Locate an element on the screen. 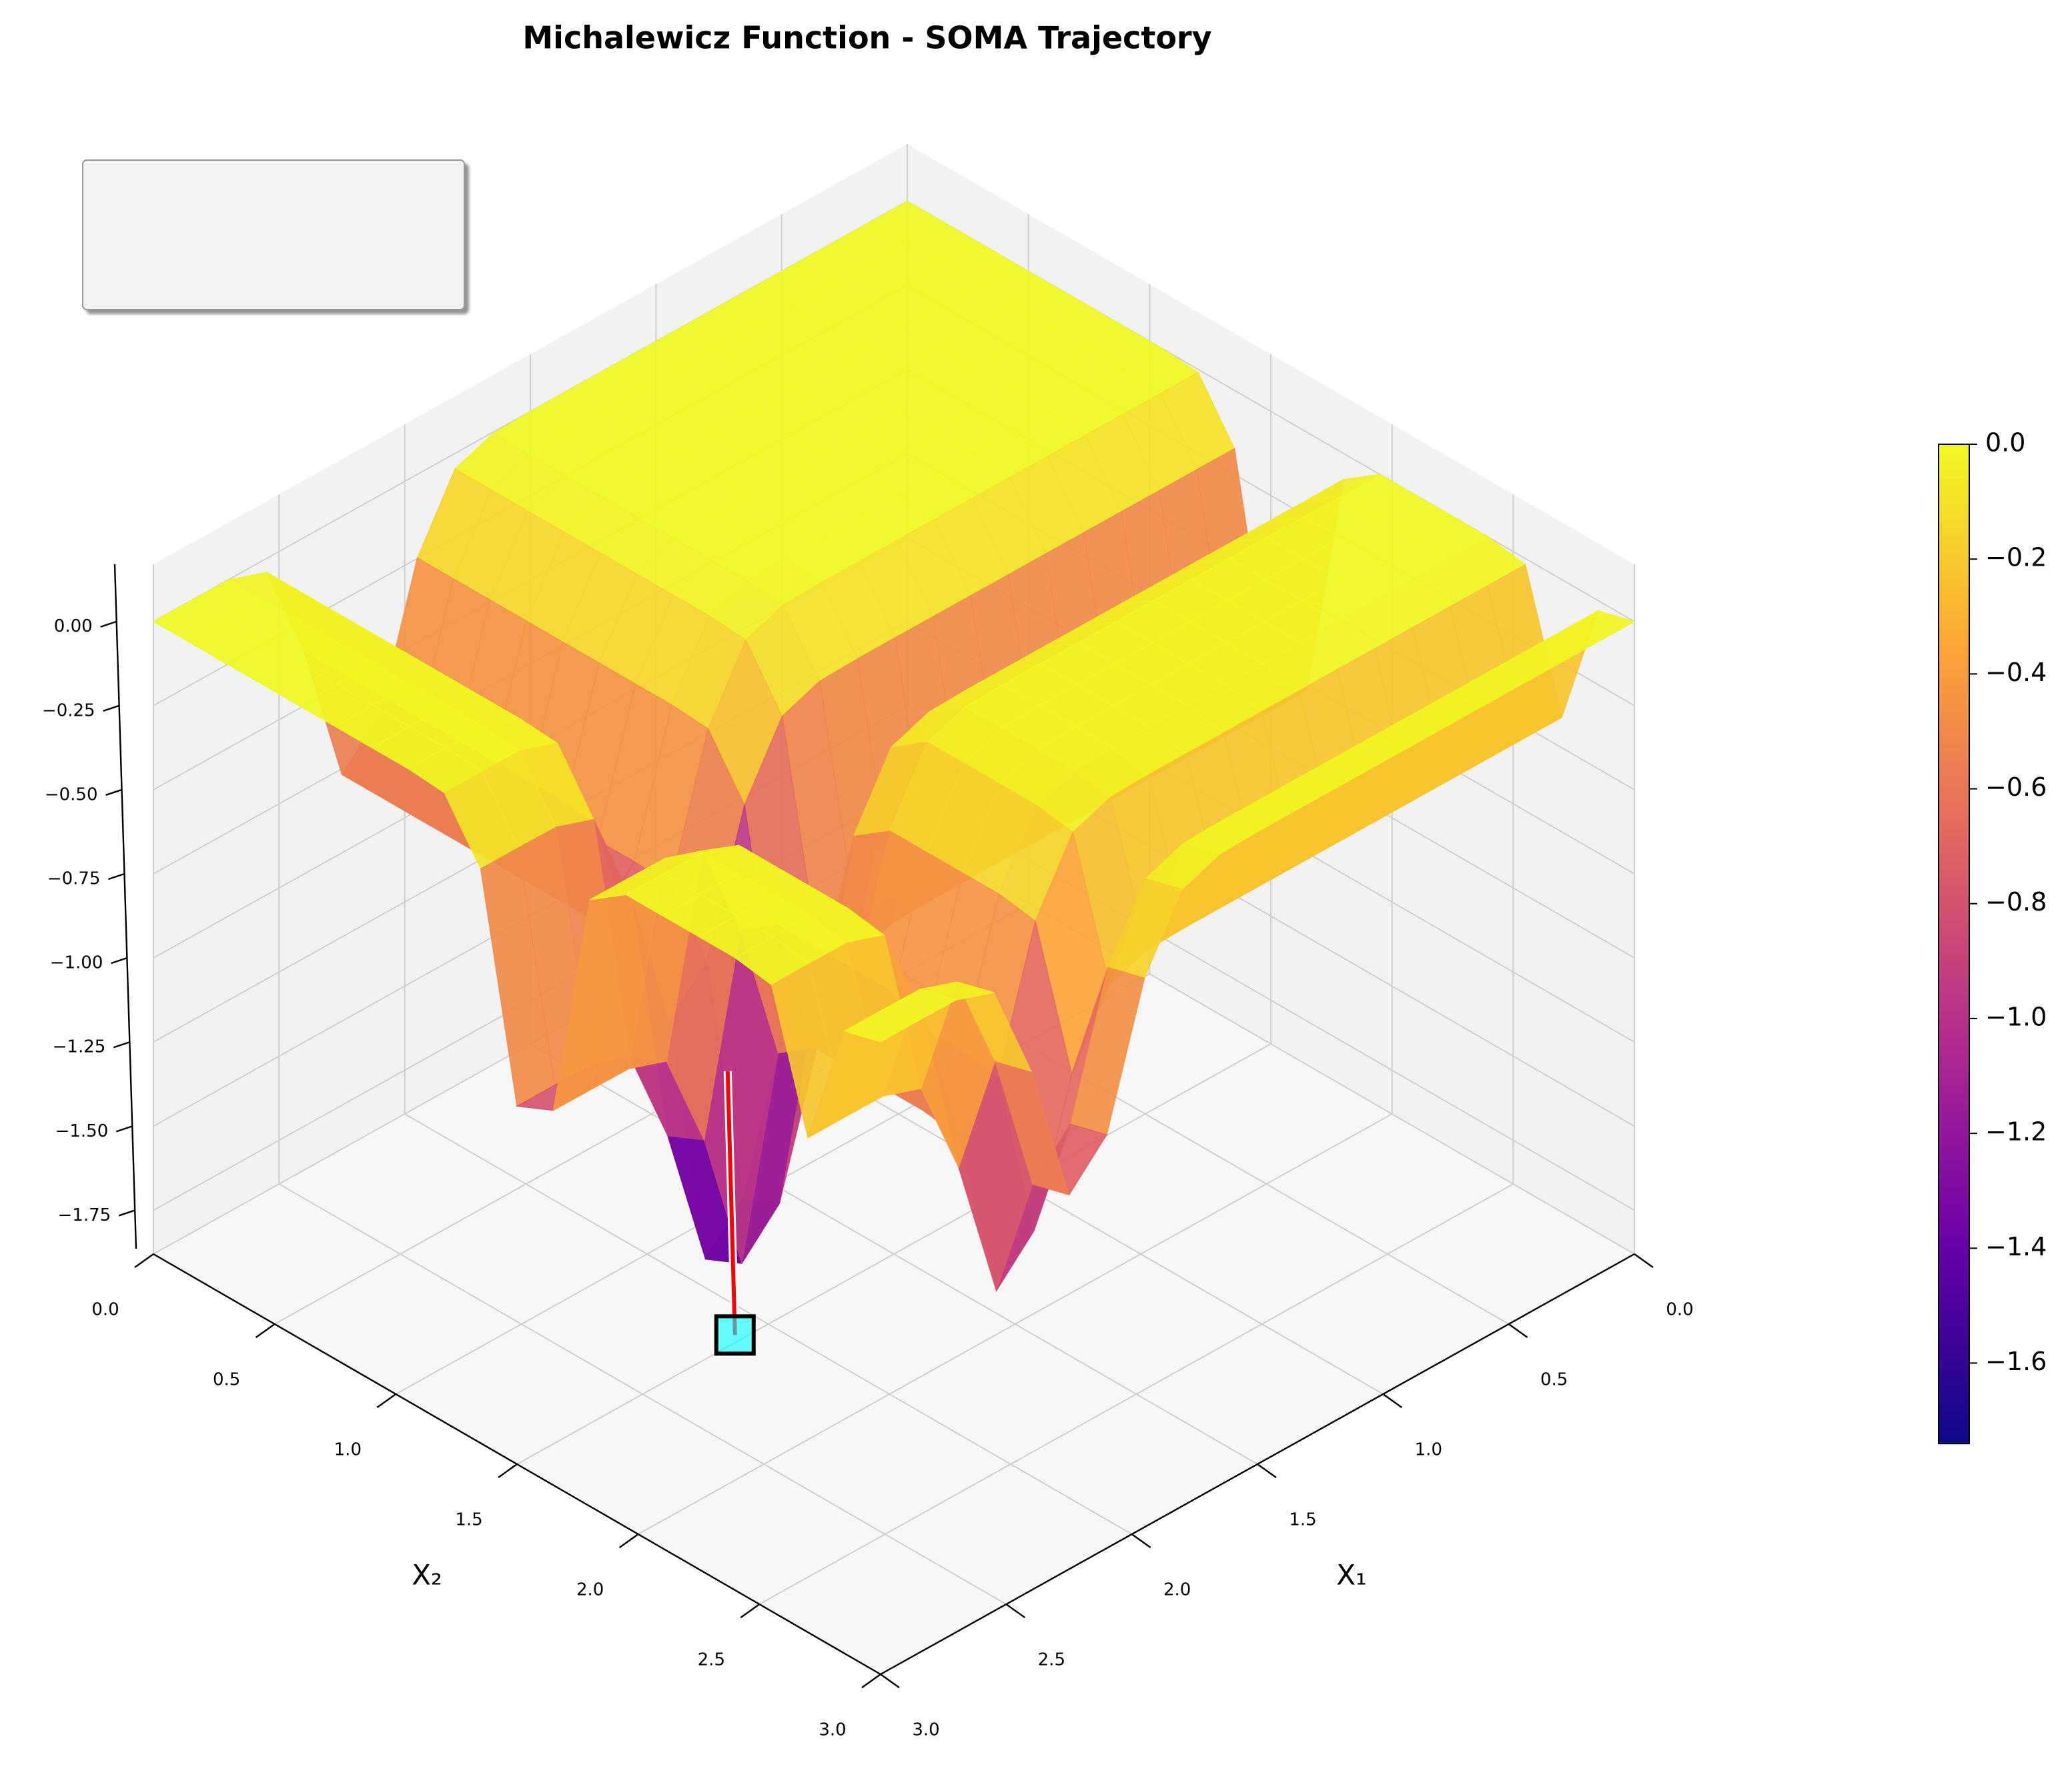 The width and height of the screenshot is (2072, 1781). y-tick-label: 2.0 is located at coordinates (590, 1590).